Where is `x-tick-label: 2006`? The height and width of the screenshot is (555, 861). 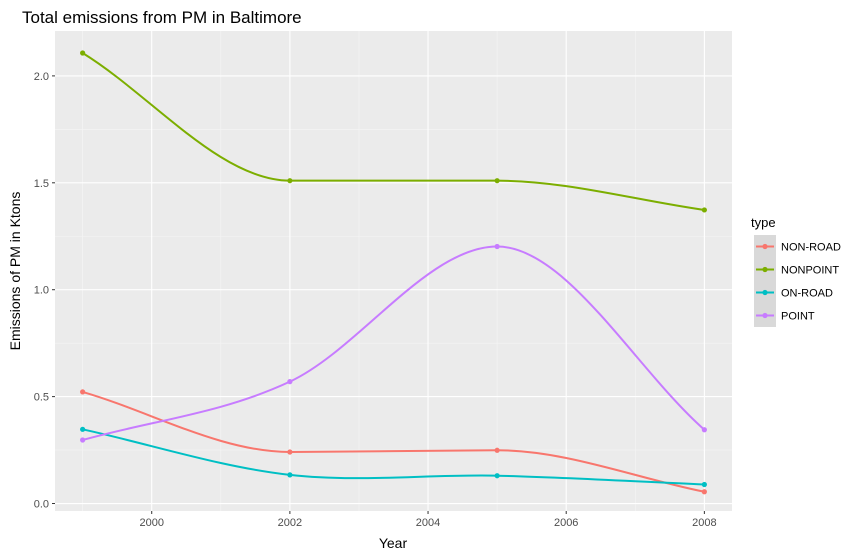
x-tick-label: 2006 is located at coordinates (566, 523).